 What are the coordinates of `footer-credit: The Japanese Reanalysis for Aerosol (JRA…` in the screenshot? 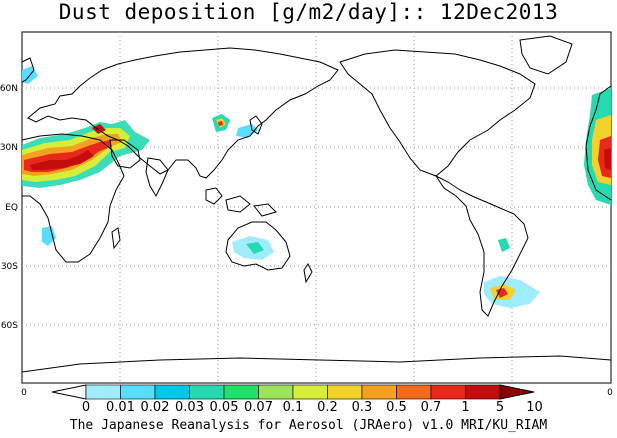 It's located at (308, 425).